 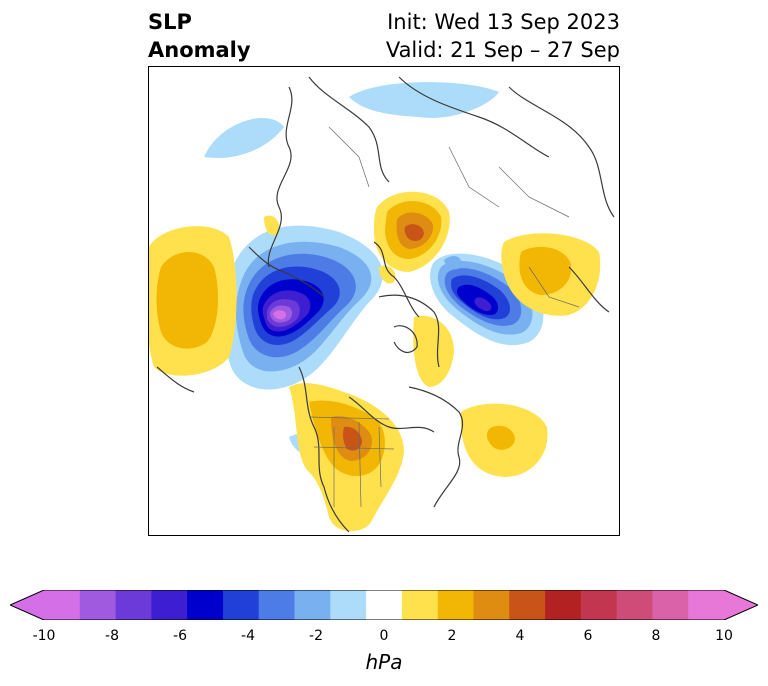 I want to click on positive-anomaly-pacific-high, so click(x=193, y=301).